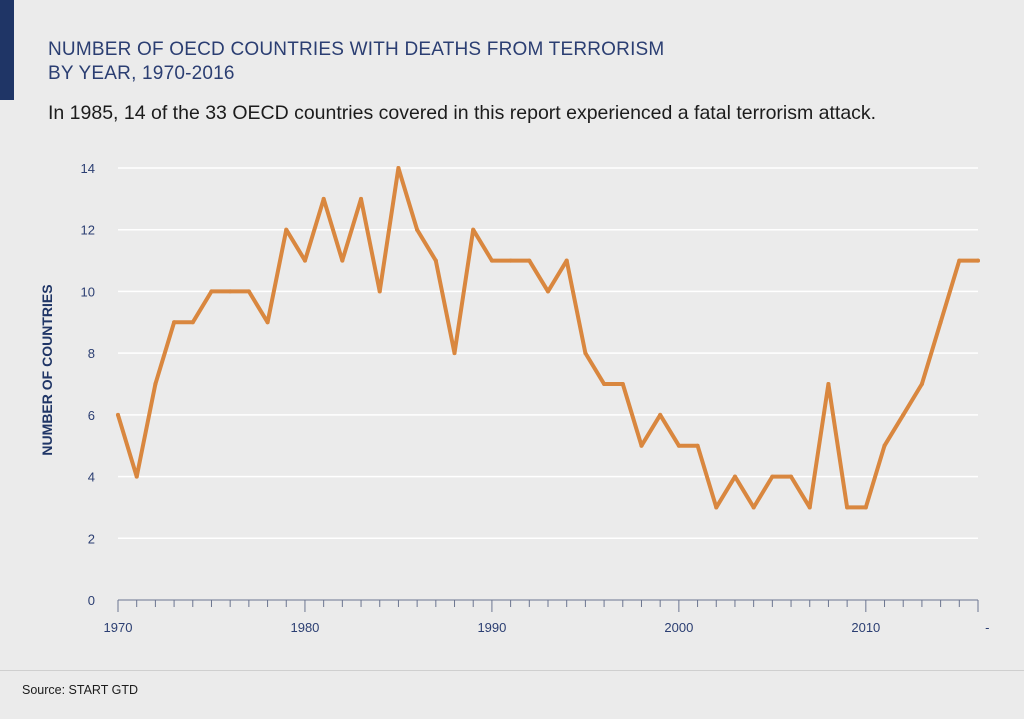  I want to click on data-point-1979, so click(286, 229).